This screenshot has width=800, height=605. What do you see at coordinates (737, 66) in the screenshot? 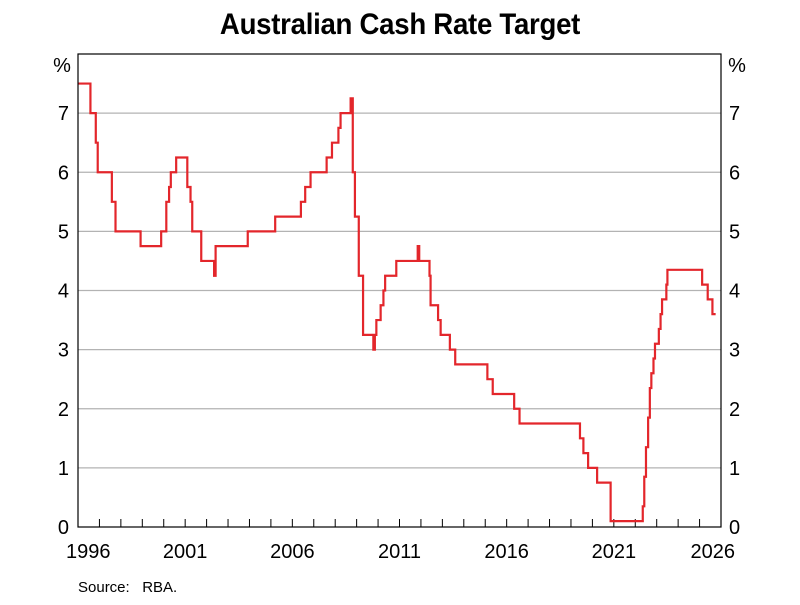
I see `y-unit-right: %` at bounding box center [737, 66].